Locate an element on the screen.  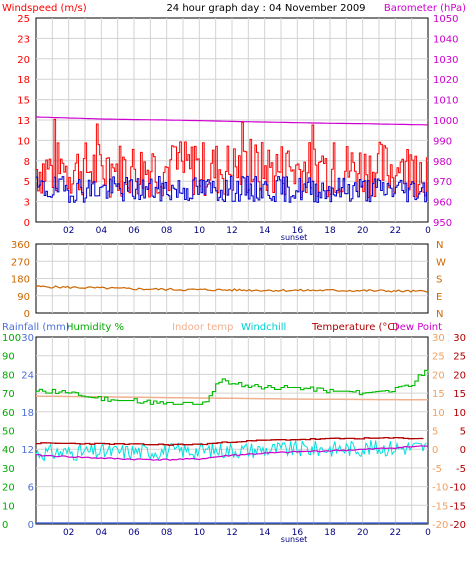
y-tick-label-direction: 90 is located at coordinates (23, 297).